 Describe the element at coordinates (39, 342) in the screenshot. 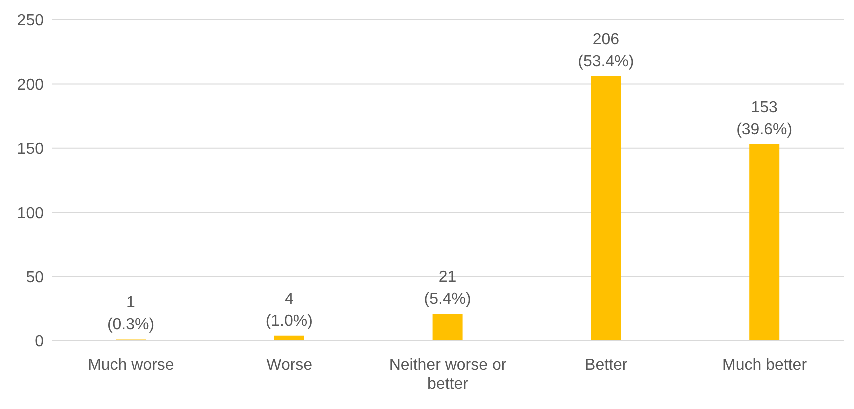

I see `y-tick-label: 0` at that location.